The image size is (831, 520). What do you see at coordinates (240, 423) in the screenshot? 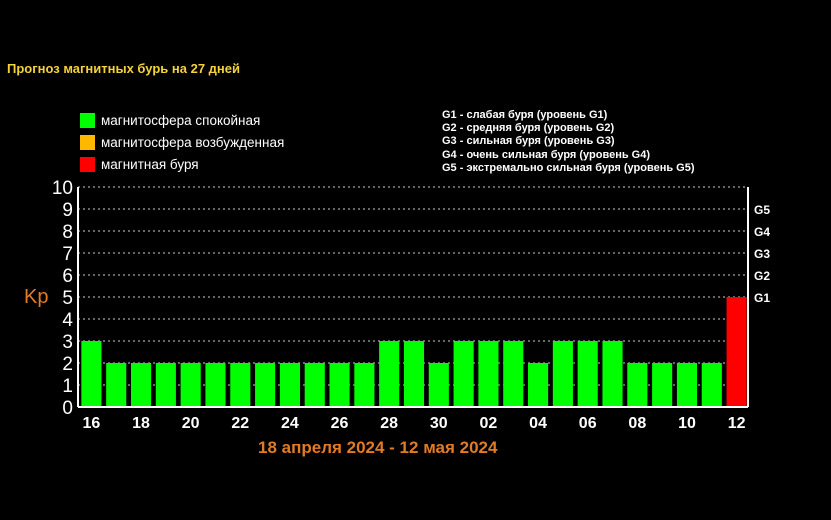
I see `x-tick-label: 22` at bounding box center [240, 423].